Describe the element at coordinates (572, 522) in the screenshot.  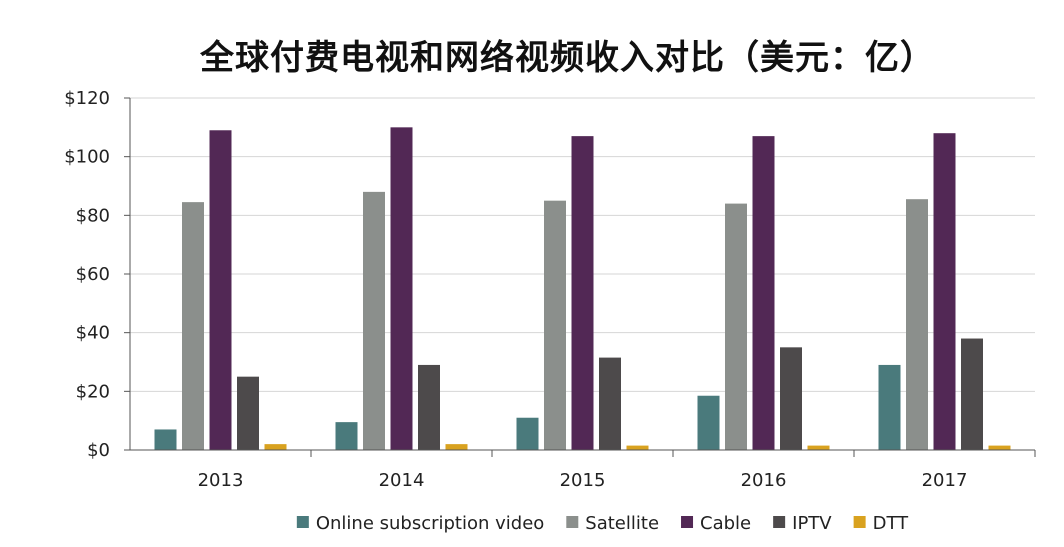
I see `legend-swatch-satellite` at that location.